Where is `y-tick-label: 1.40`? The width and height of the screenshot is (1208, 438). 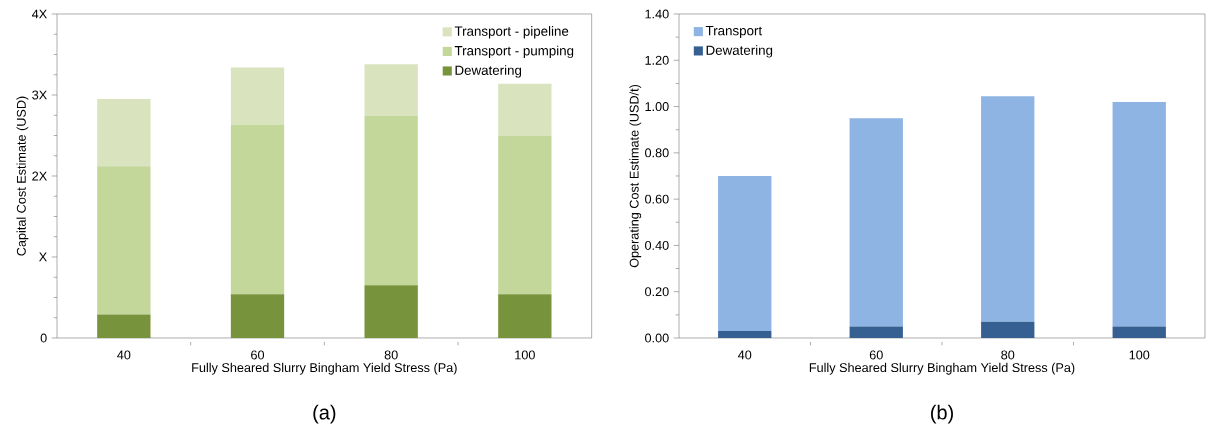 y-tick-label: 1.40 is located at coordinates (657, 14).